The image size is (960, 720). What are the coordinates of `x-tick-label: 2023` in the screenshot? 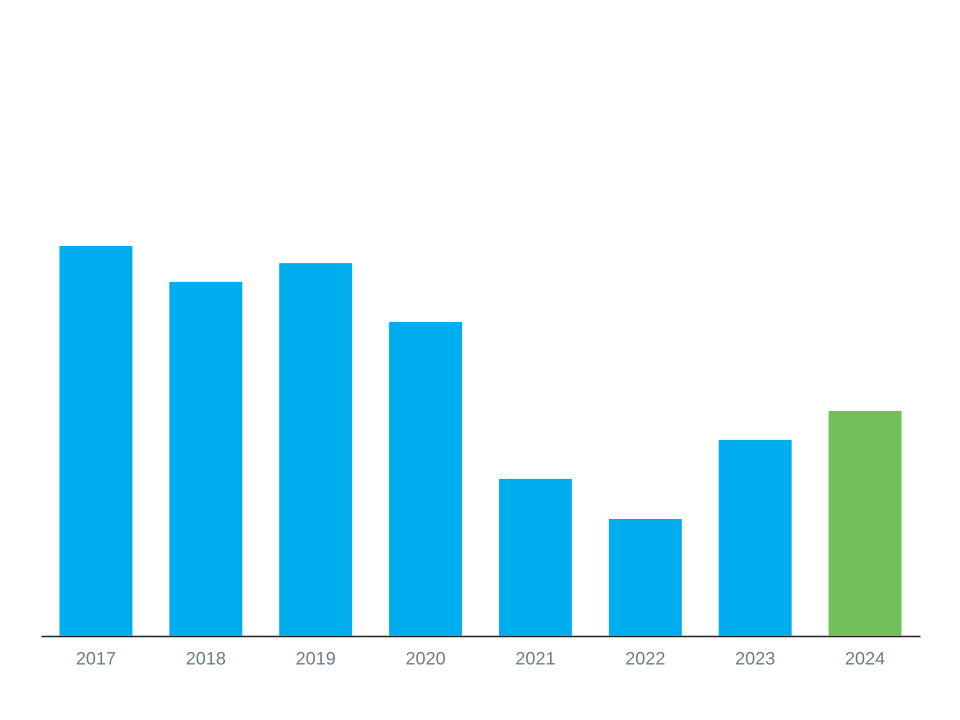 It's located at (755, 658).